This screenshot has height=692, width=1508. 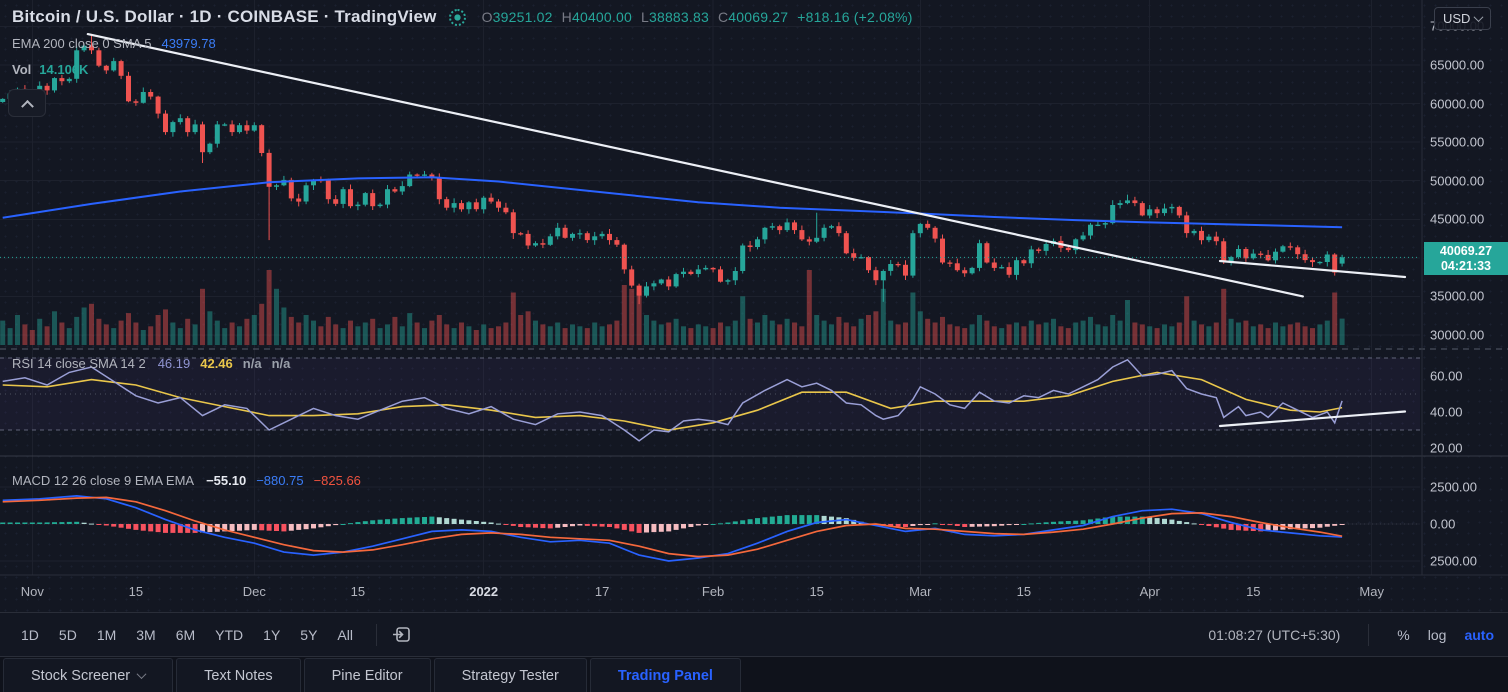 What do you see at coordinates (1463, 18) in the screenshot?
I see `currency-scale-button: USD` at bounding box center [1463, 18].